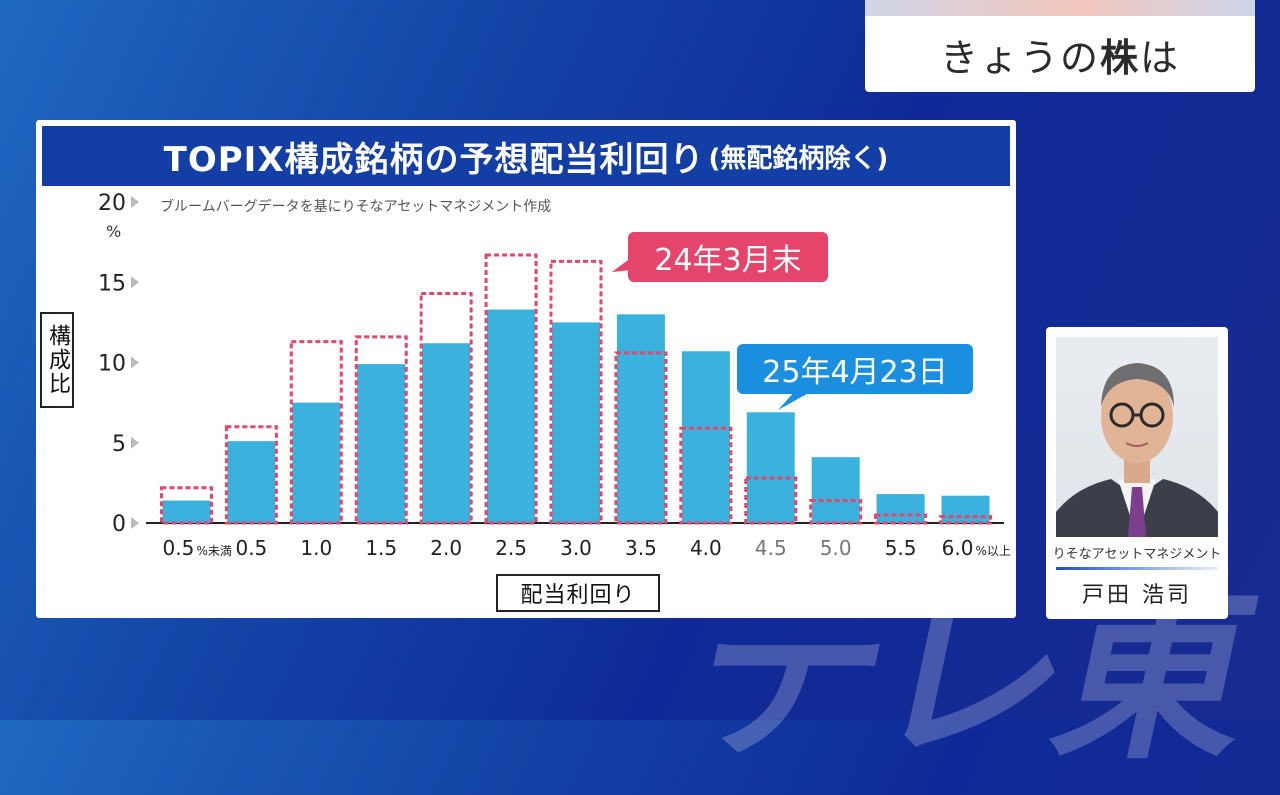  Describe the element at coordinates (798, 158) in the screenshot. I see `chart-title-note: (無配銘柄除く)` at that location.